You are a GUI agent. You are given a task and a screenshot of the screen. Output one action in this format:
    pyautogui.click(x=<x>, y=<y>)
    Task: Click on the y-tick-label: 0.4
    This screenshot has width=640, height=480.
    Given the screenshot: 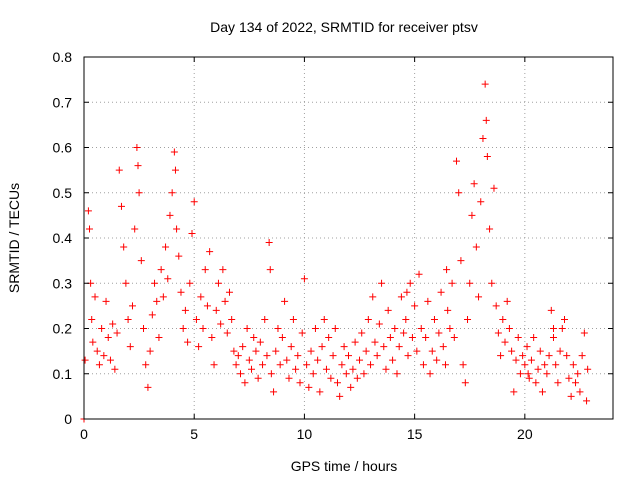 What is the action you would take?
    pyautogui.click(x=63, y=238)
    